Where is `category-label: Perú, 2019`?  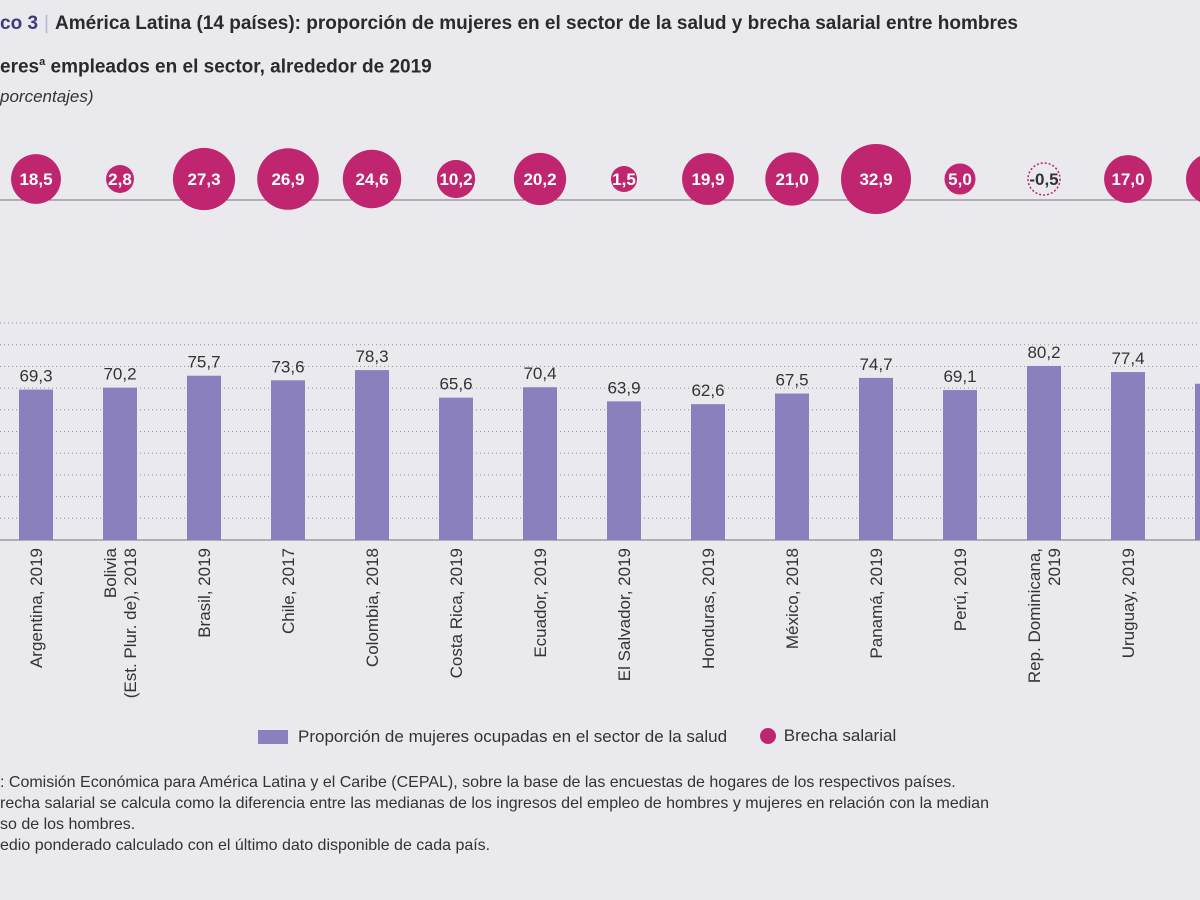 category-label: Perú, 2019 is located at coordinates (960, 589).